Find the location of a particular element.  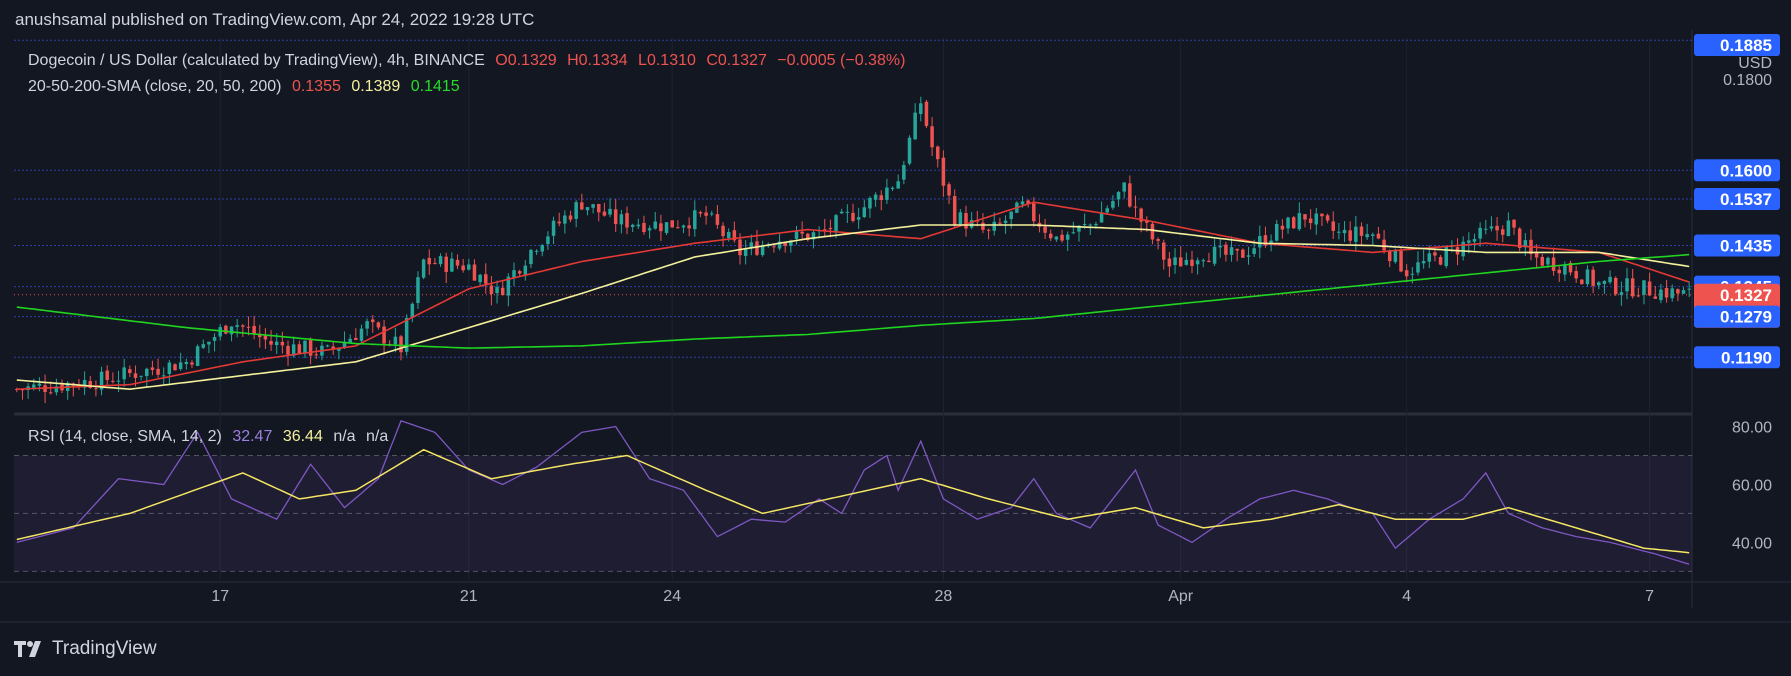

time-axis: 17212428Apr4711141821 is located at coordinates (1001, 596).